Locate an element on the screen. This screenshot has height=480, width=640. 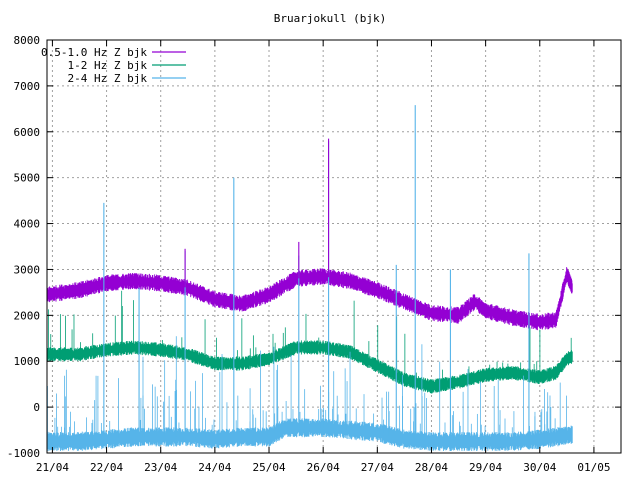
x-tick-label: 29/04 is located at coordinates (485, 467).